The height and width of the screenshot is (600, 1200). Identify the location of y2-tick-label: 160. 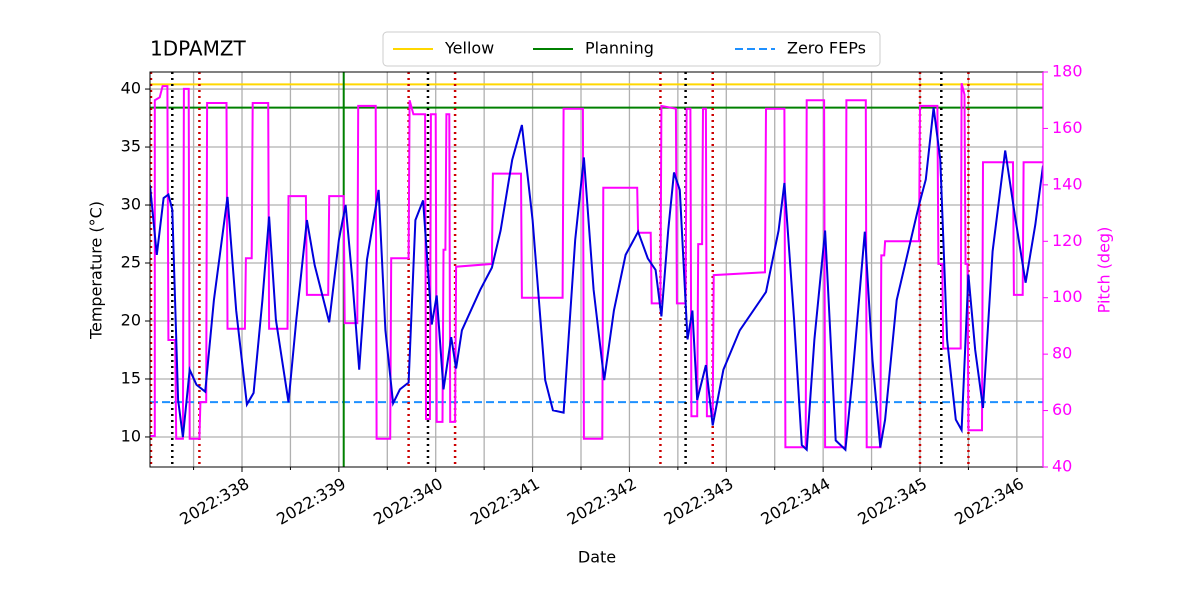
(1067, 127).